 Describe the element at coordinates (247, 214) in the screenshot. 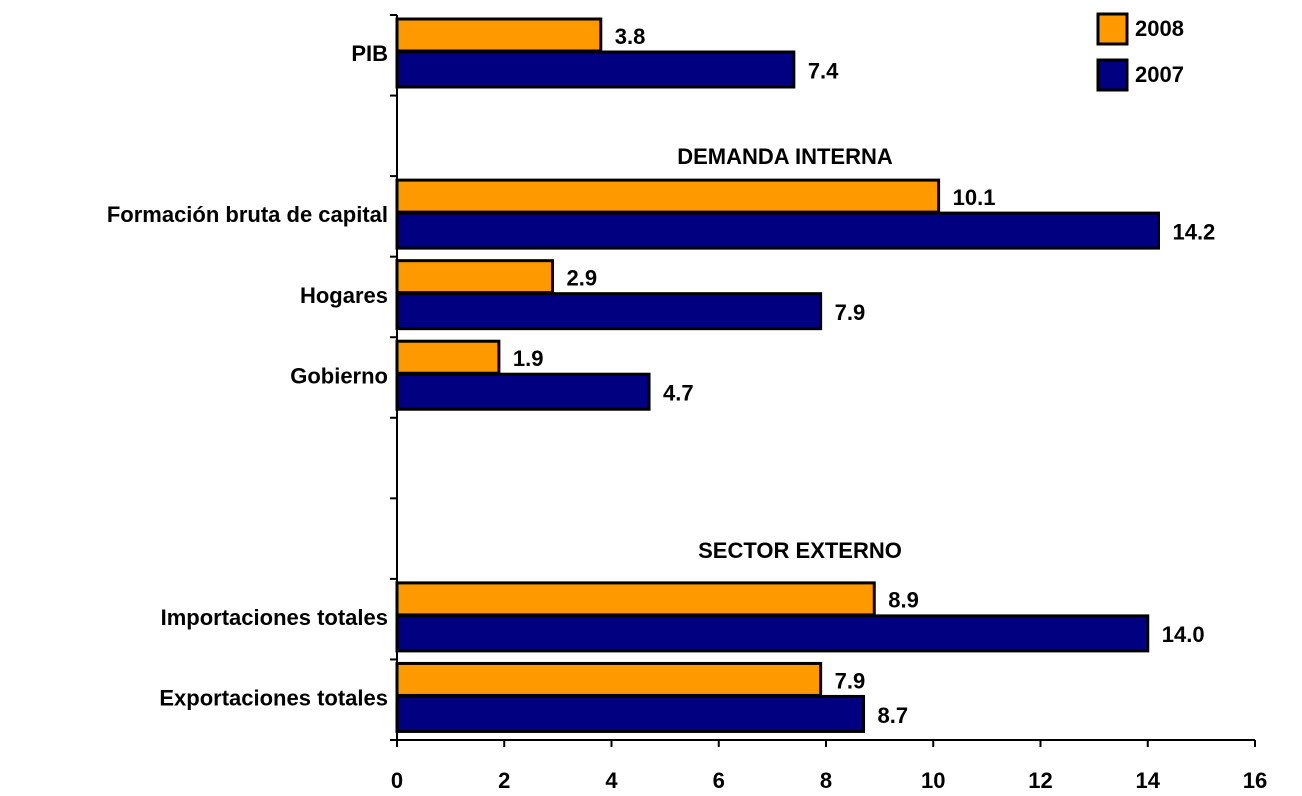

I see `category-label: Formación bruta de capital` at that location.